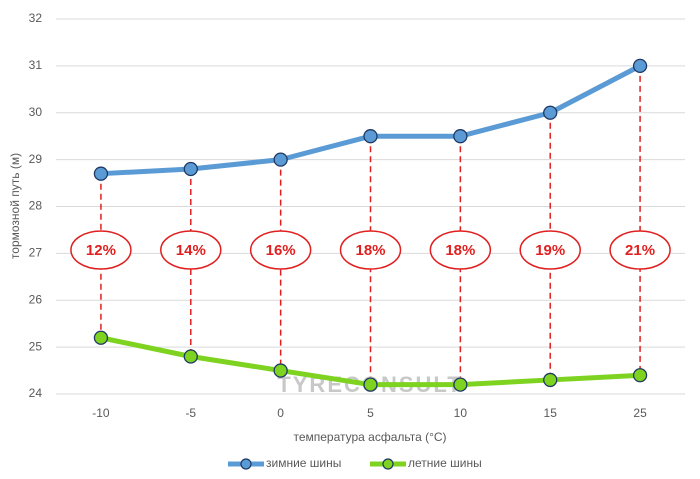  I want to click on legend-label: летние шины, so click(445, 463).